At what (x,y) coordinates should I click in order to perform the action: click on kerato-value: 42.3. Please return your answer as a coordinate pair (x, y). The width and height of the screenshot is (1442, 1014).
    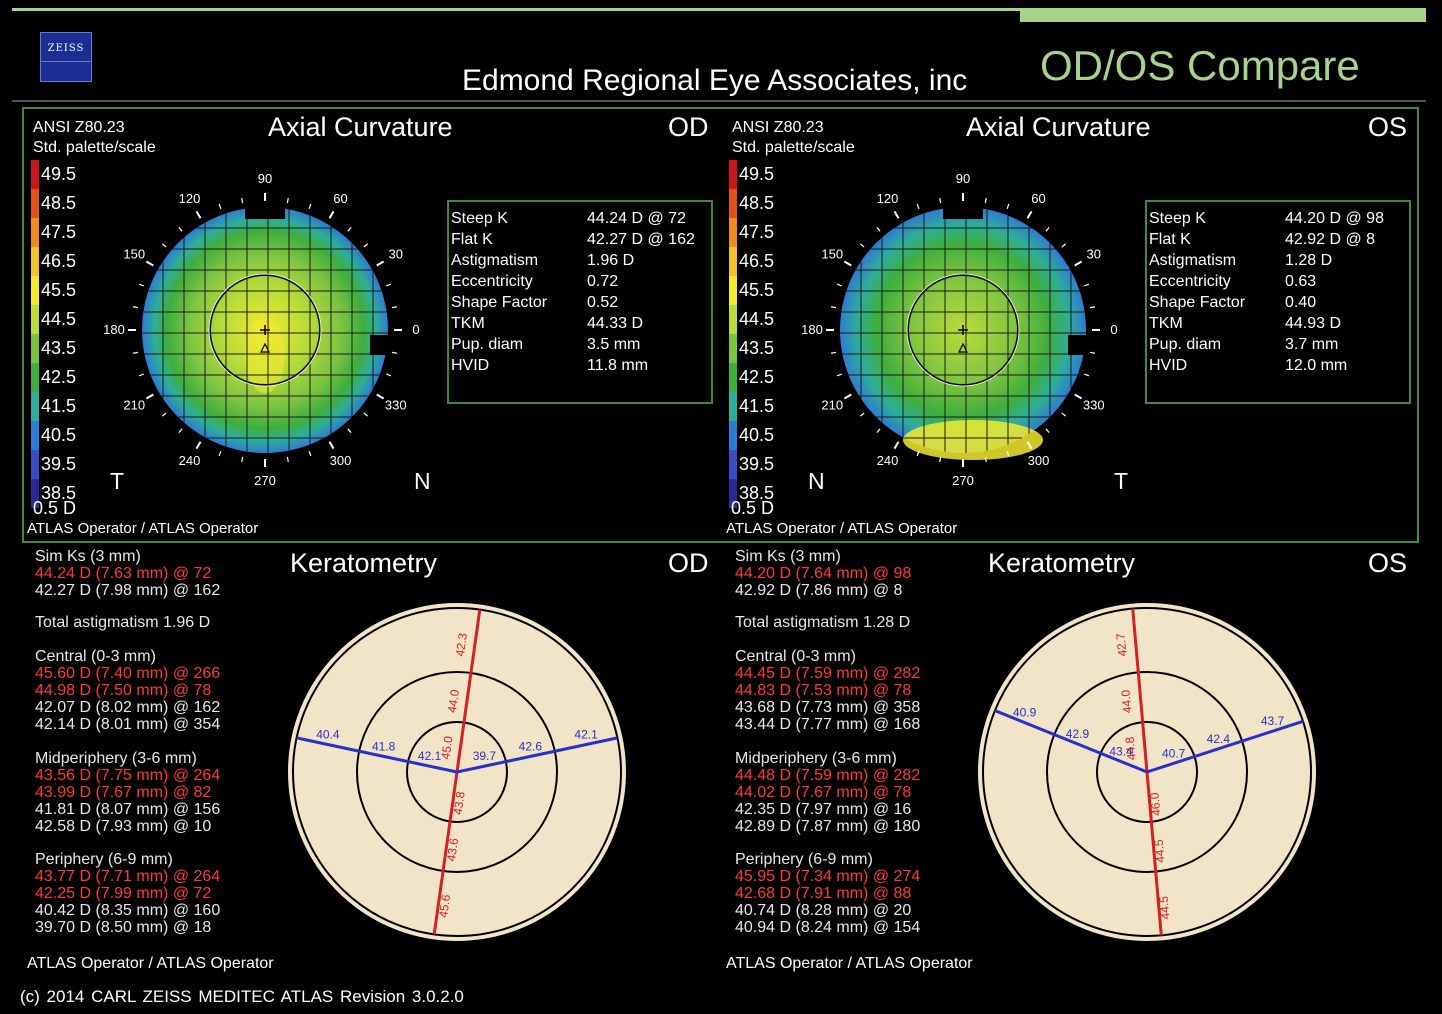
    Looking at the image, I should click on (461, 644).